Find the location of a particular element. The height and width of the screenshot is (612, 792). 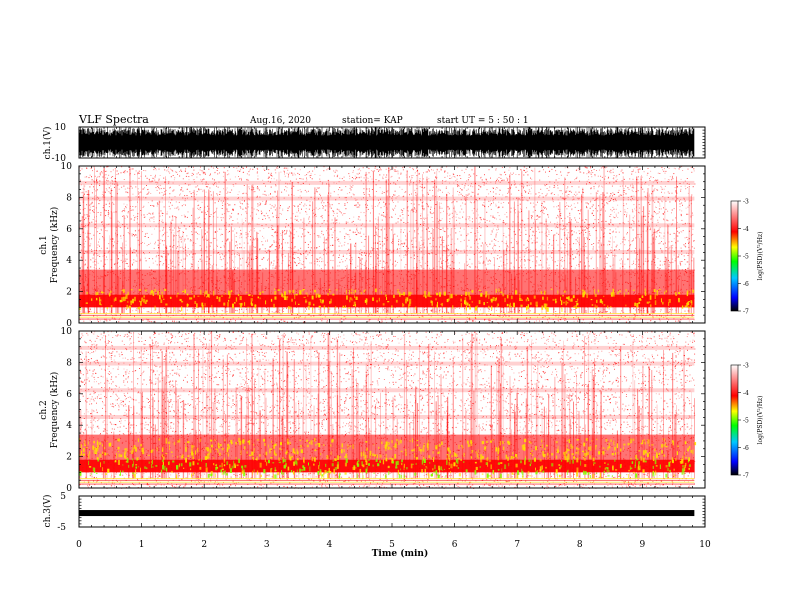

x-tick-label: 9 is located at coordinates (643, 545).